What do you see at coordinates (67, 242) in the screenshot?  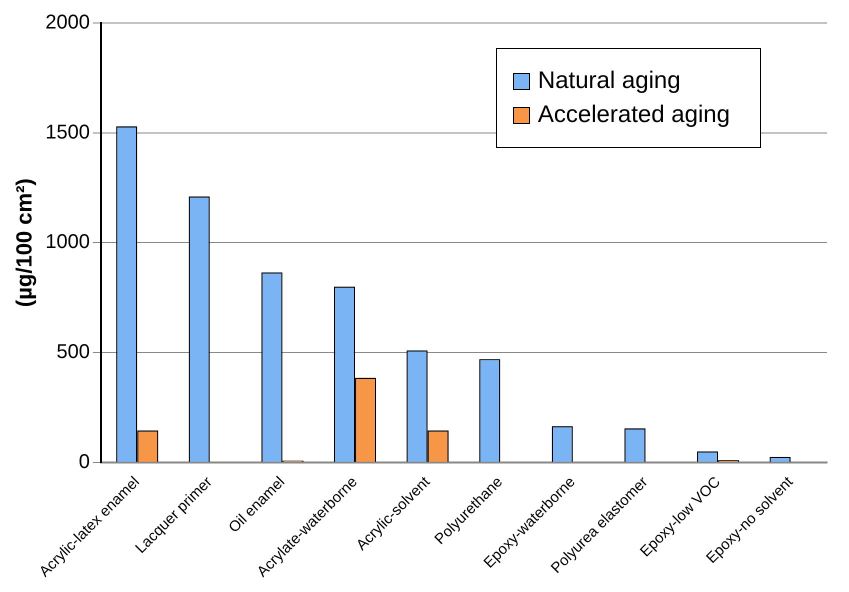 I see `y-tick-label: 1000` at bounding box center [67, 242].